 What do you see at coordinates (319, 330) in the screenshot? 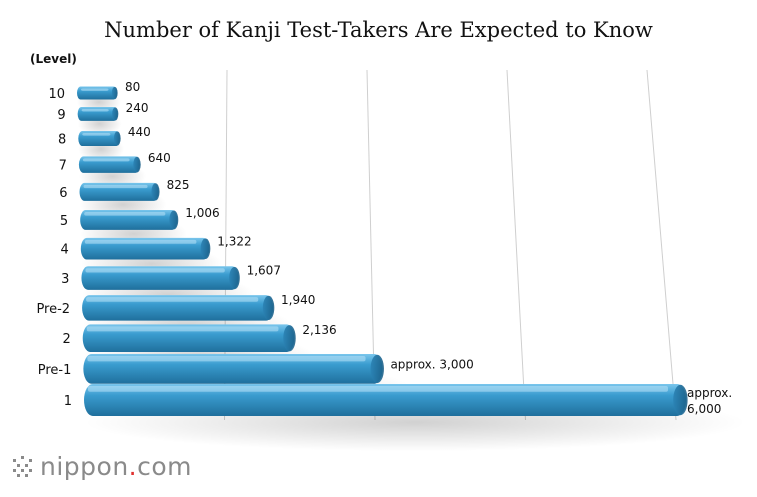
I see `data-label-2: 2,136` at bounding box center [319, 330].